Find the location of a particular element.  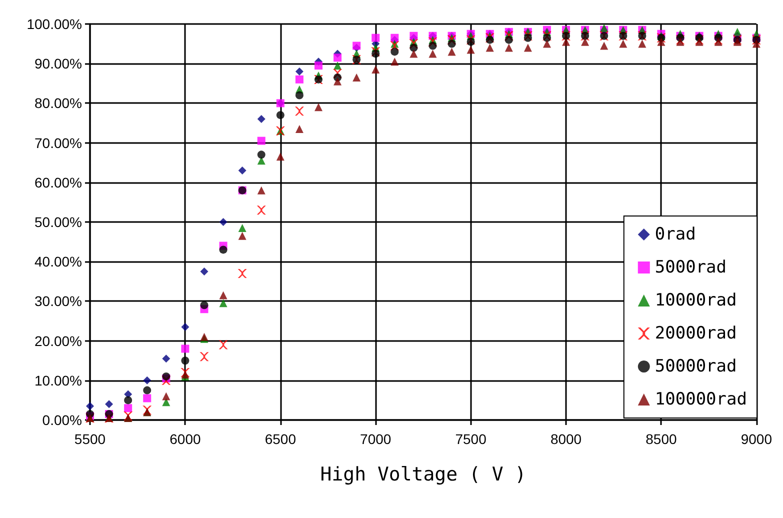

y-tick-label: 0.00% is located at coordinates (62, 420).